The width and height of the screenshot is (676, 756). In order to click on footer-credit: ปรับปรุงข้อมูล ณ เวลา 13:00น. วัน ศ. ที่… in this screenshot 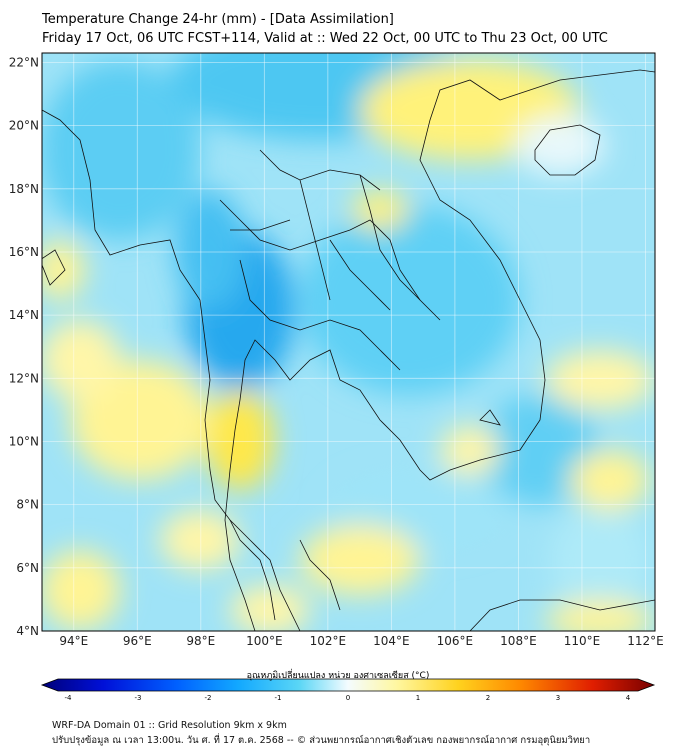, I will do `click(321, 740)`.